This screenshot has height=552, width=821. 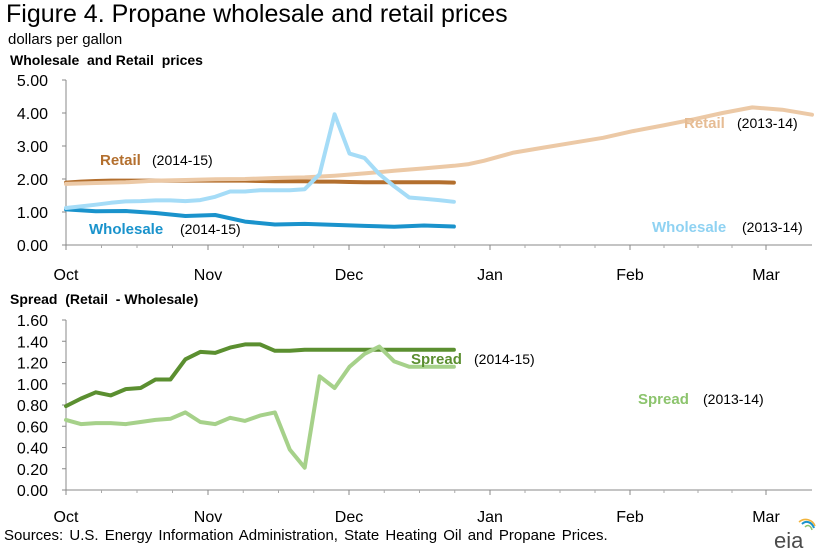 What do you see at coordinates (433, 507) in the screenshot?
I see `bottom-x-axis: Oct Nov Dec Jan Feb Mar` at bounding box center [433, 507].